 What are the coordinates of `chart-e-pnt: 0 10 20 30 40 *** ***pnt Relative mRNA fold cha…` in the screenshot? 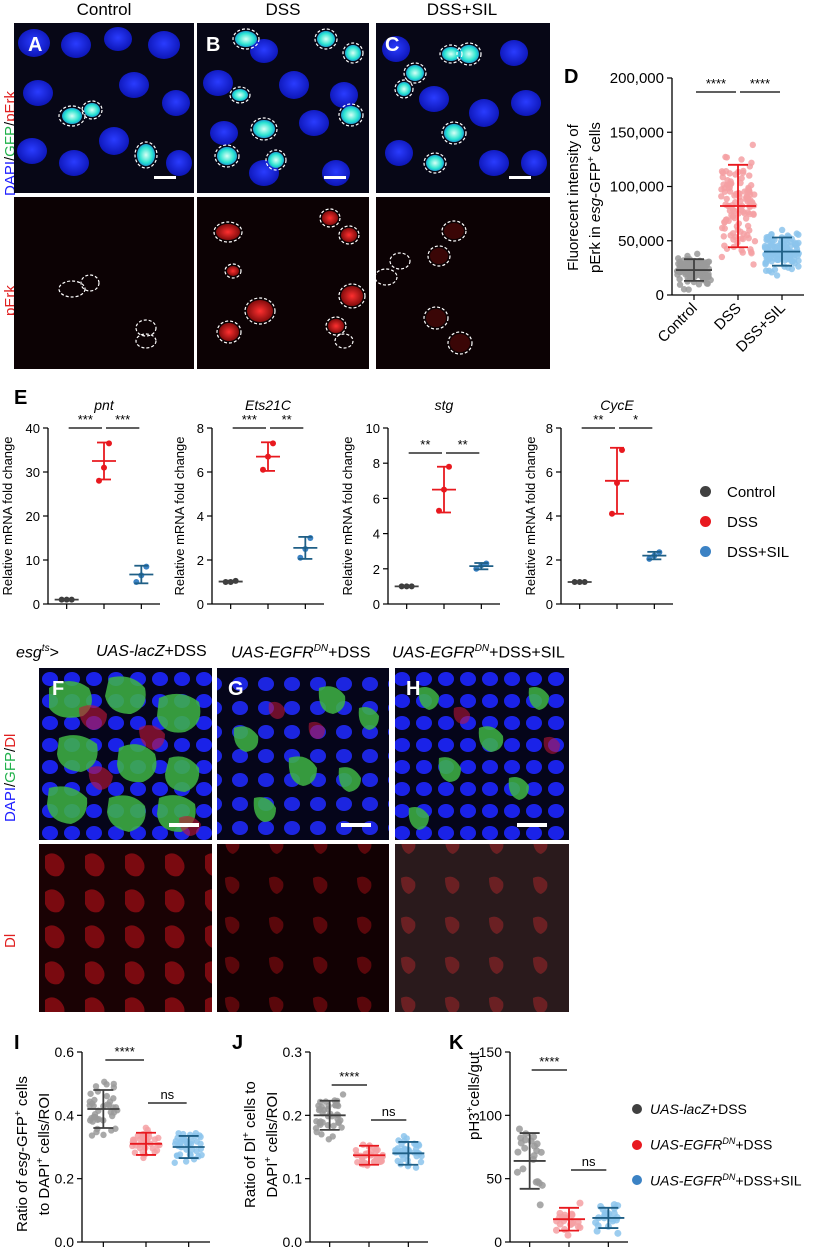 It's located at (80, 505).